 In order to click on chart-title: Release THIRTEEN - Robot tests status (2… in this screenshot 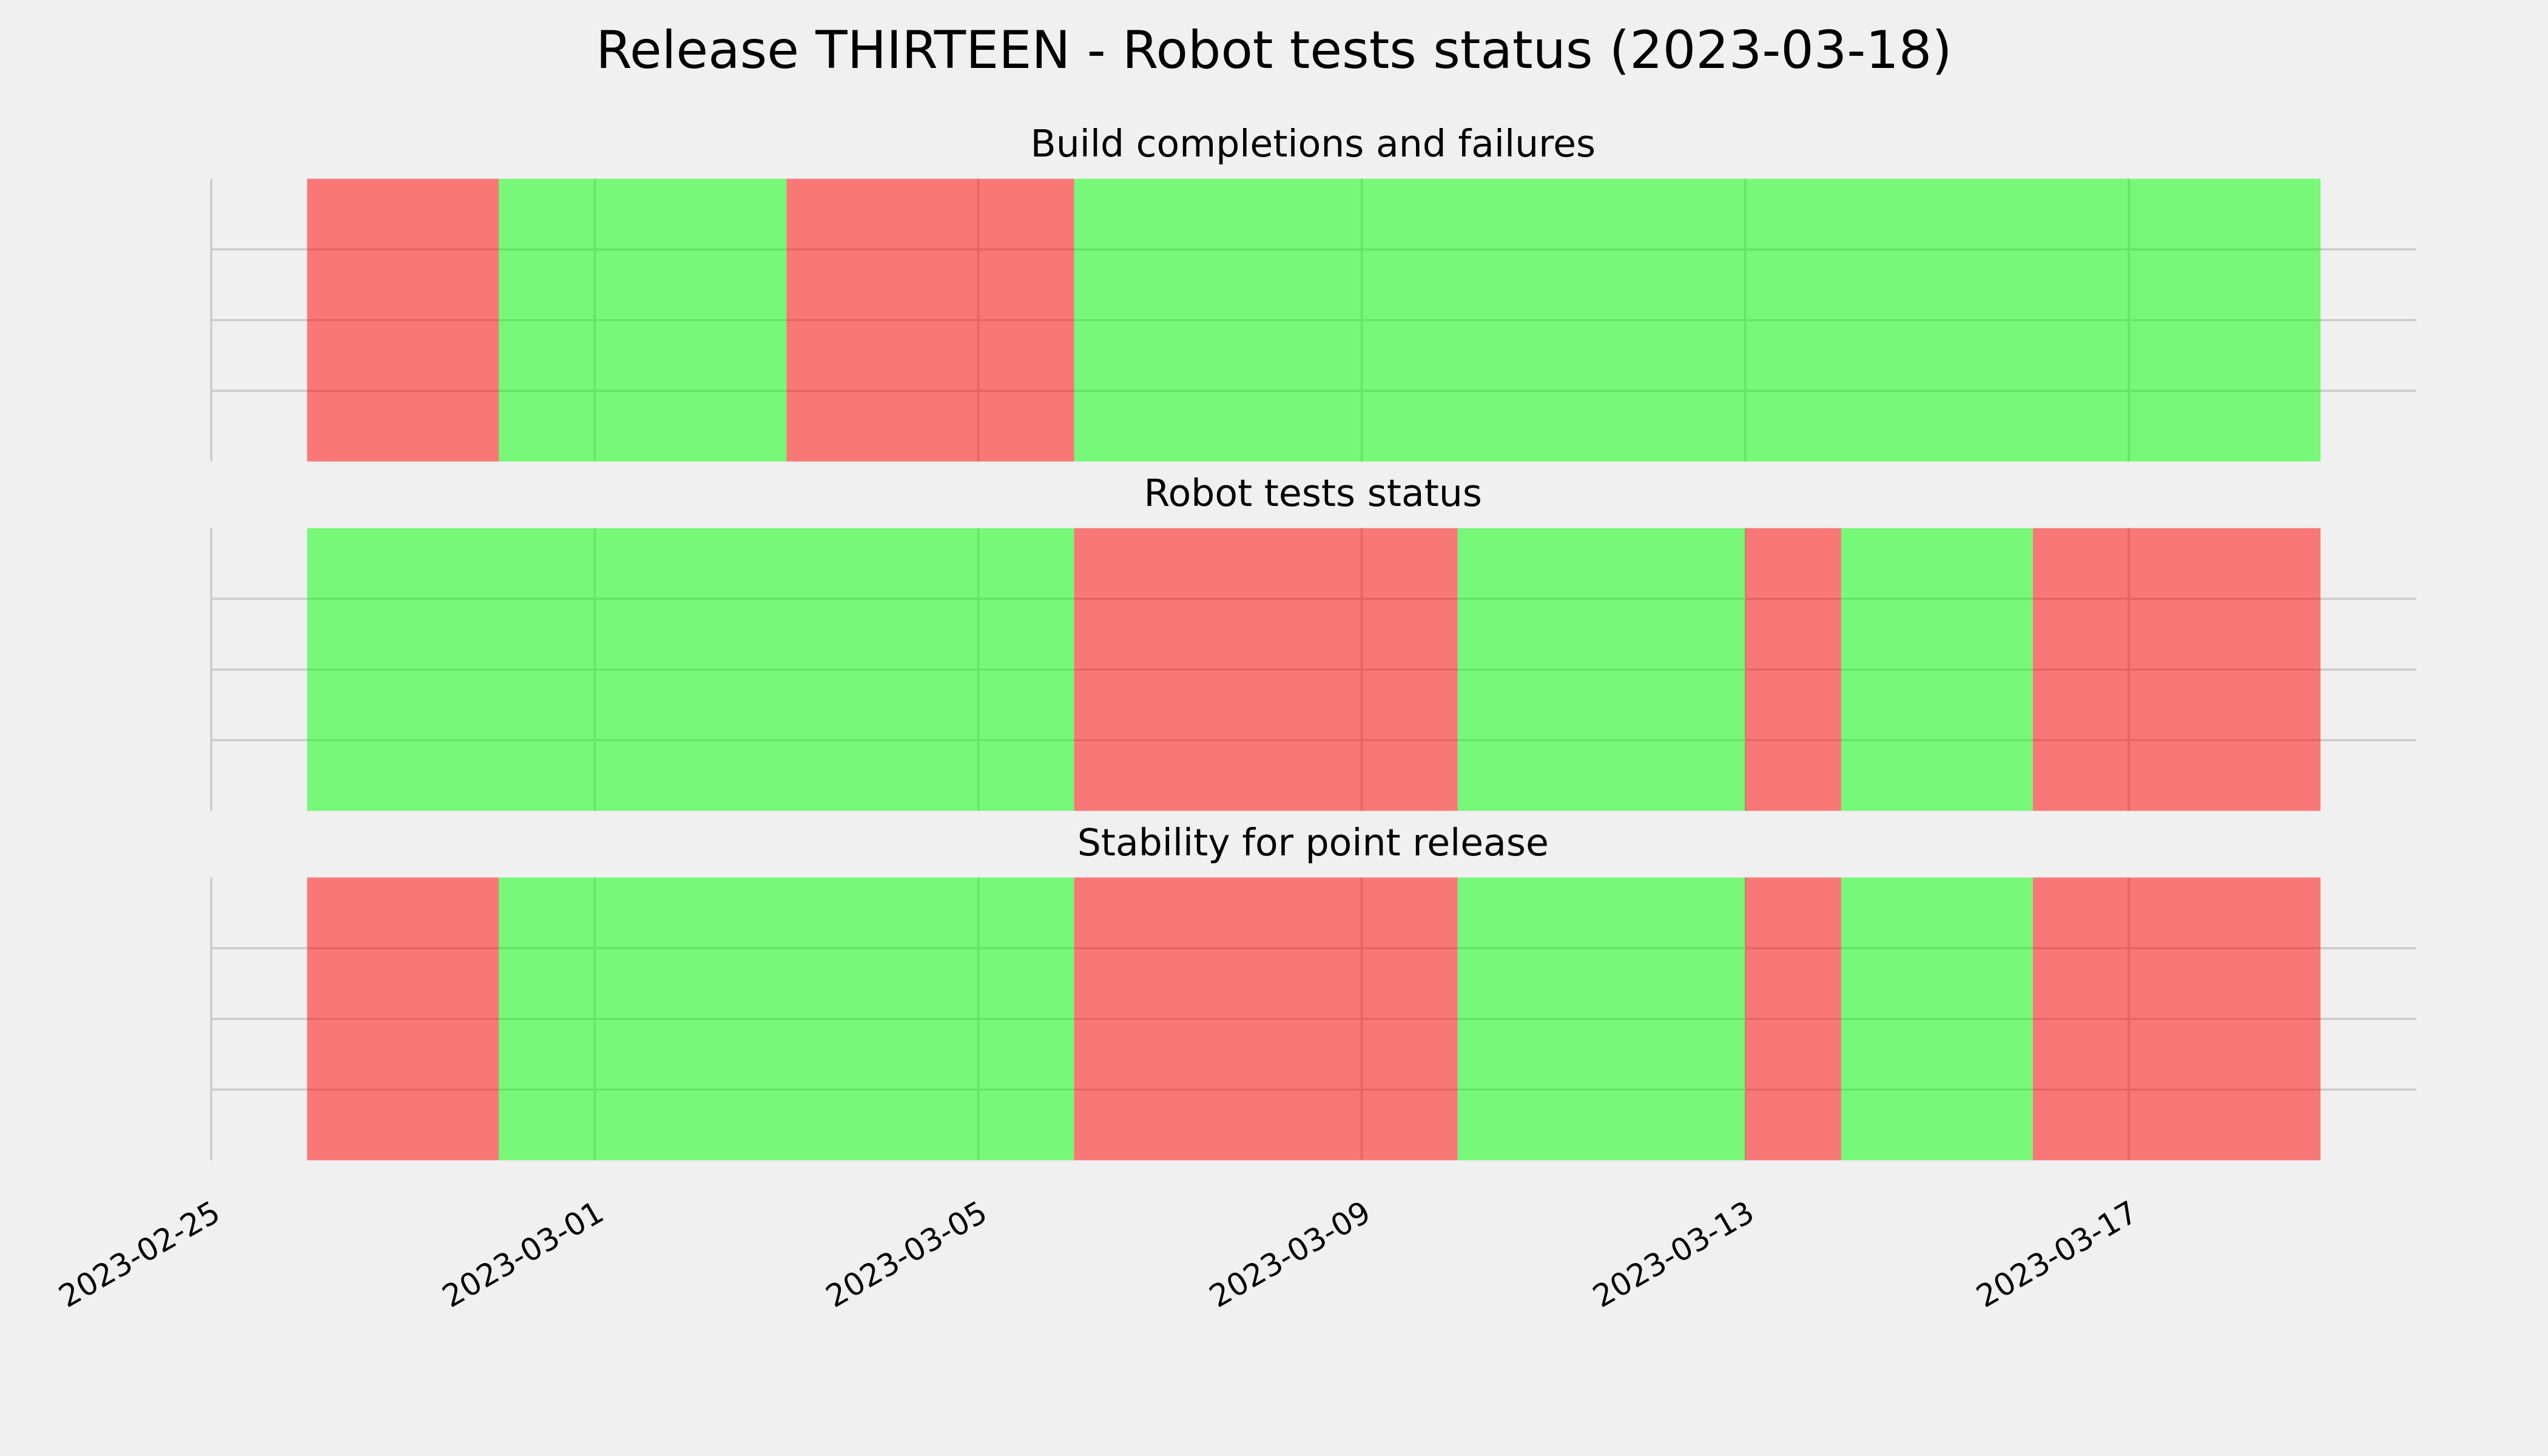, I will do `click(1274, 50)`.